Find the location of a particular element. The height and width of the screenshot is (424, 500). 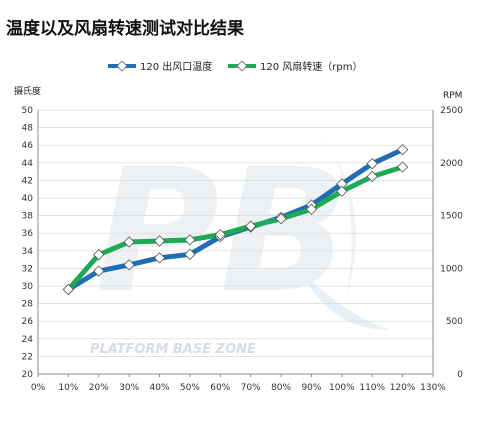

y-axis-ticks-left: 20 22 24 26 28 30 32 34 36 38 40 42 44 46 48 50 is located at coordinates (28, 243).